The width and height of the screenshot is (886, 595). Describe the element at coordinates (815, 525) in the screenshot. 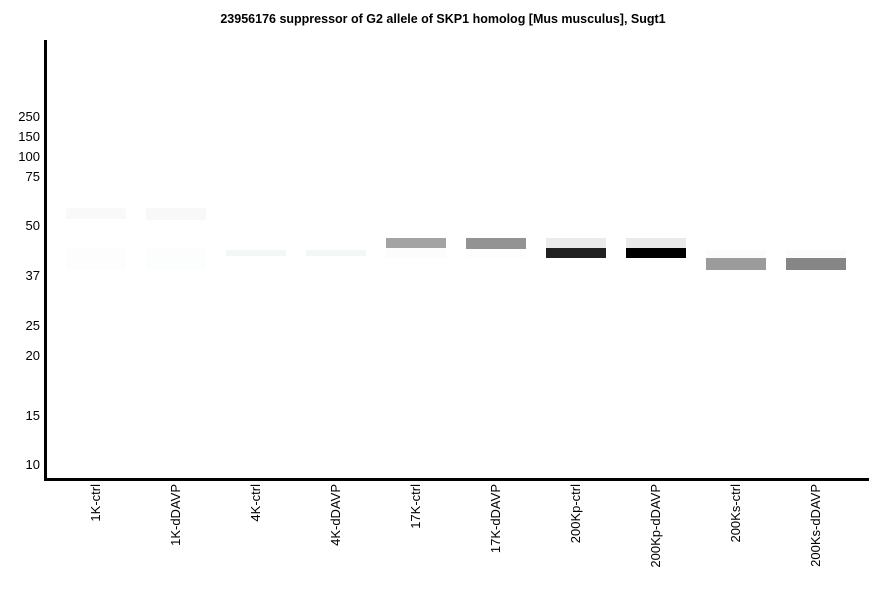

I see `x-axis-lane-label: 200Ks-dDAVP` at that location.